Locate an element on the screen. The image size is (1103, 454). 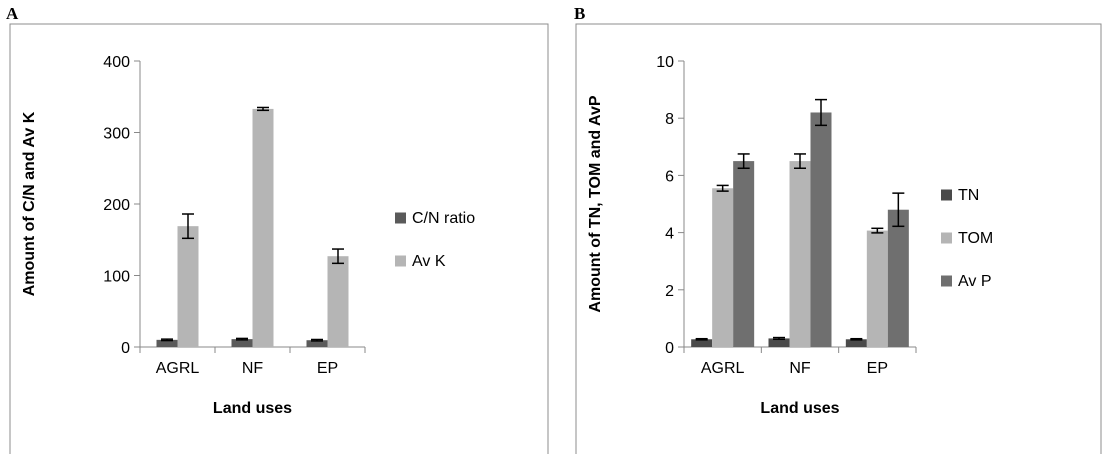
y-tick-label-b: 2 is located at coordinates (669, 291).